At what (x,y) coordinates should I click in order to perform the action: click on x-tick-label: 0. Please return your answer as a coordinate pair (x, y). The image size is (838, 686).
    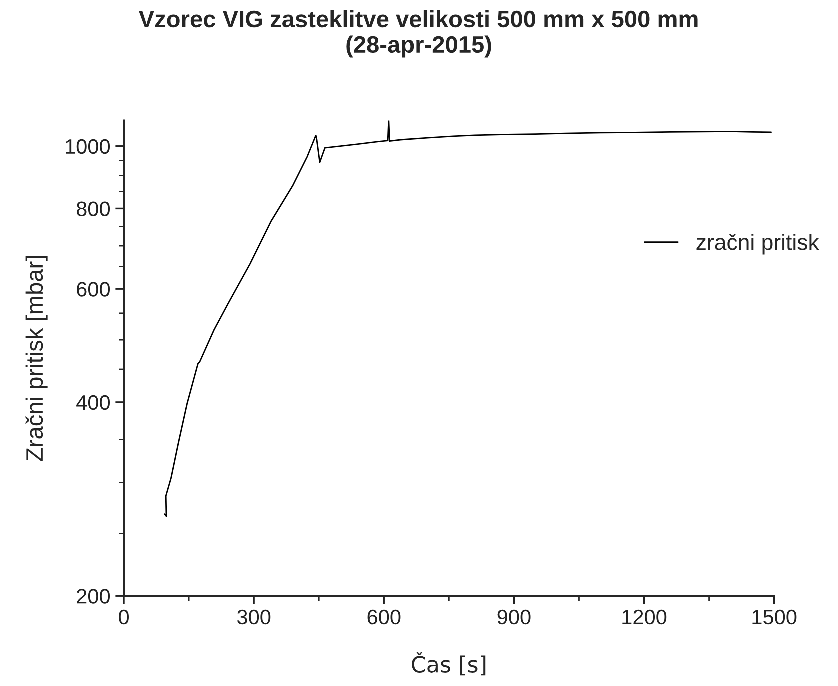
    Looking at the image, I should click on (124, 617).